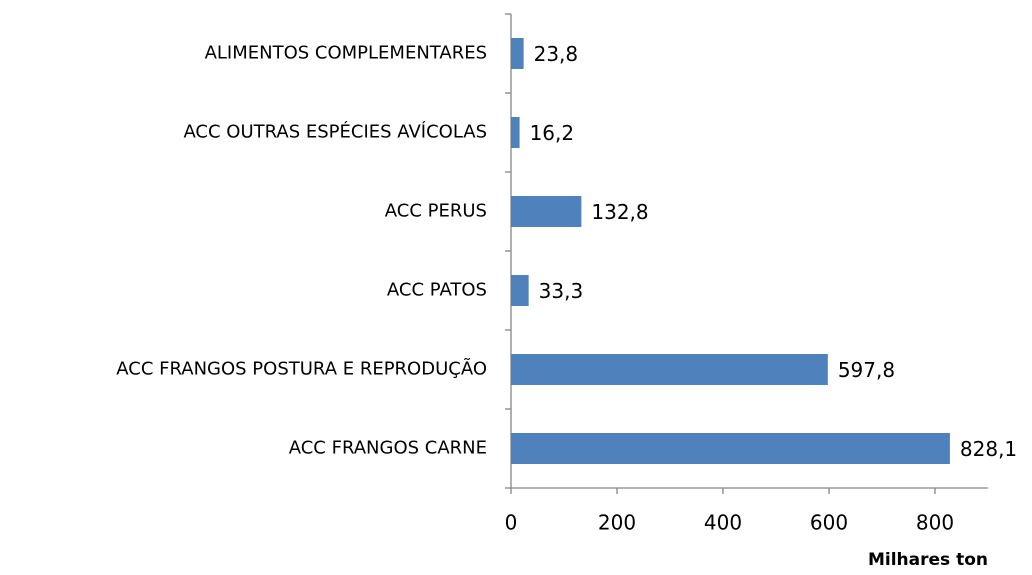 This screenshot has width=1032, height=575. What do you see at coordinates (617, 523) in the screenshot?
I see `x-tick-label: 200` at bounding box center [617, 523].